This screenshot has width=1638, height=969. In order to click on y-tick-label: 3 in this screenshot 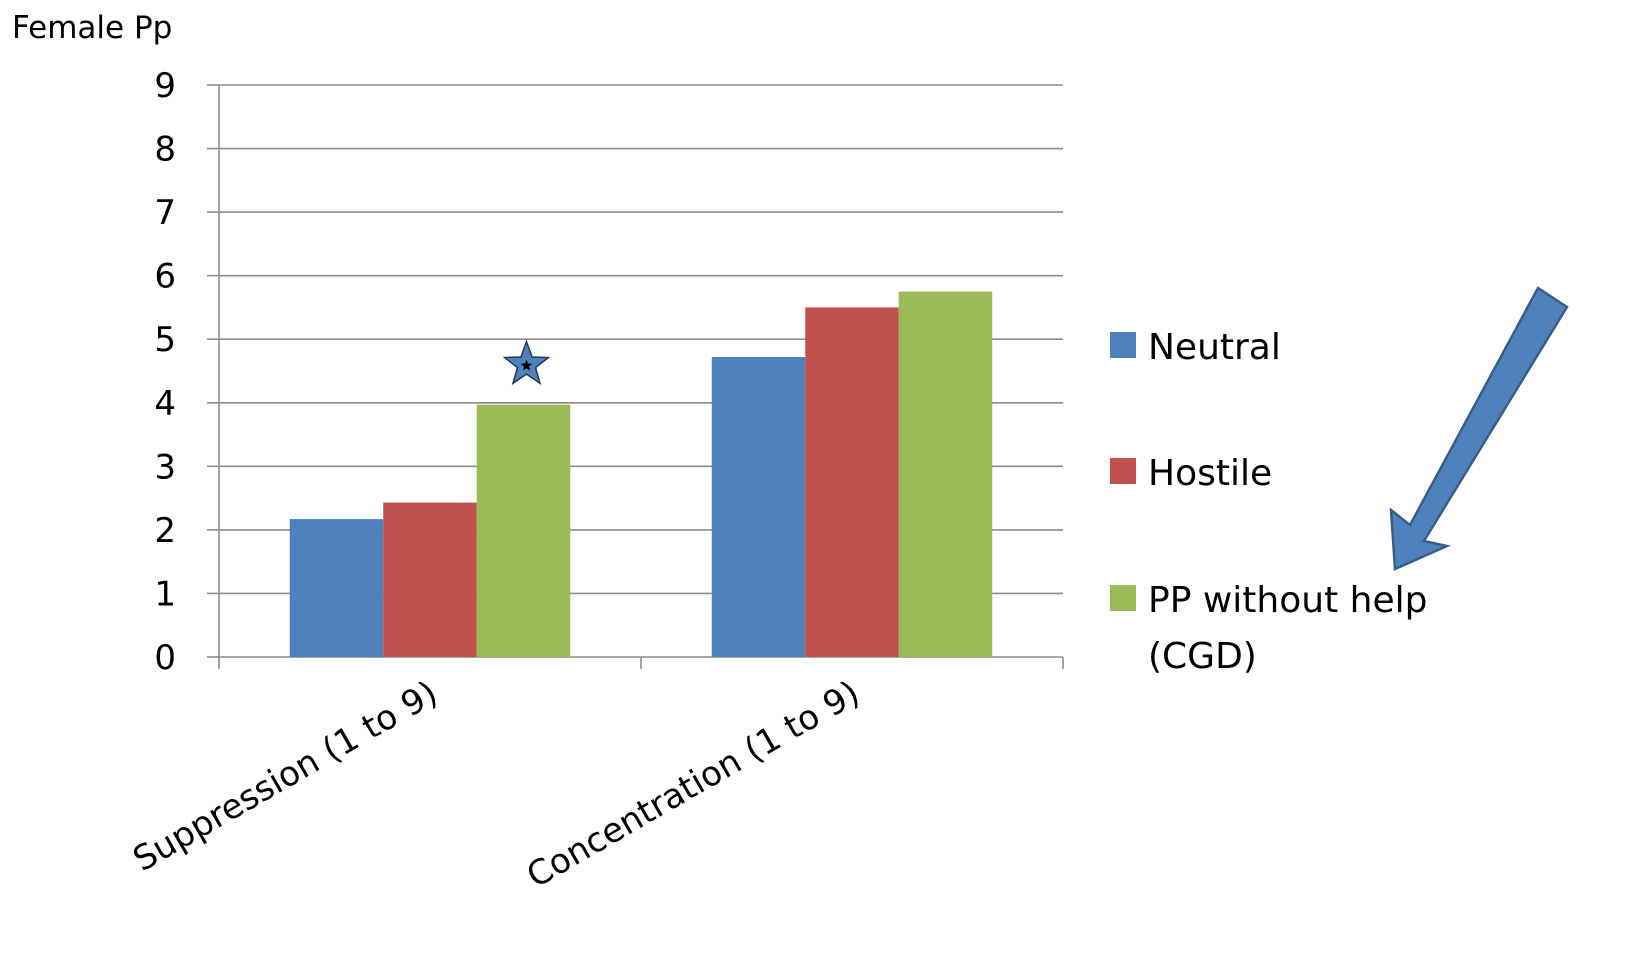, I will do `click(165, 467)`.